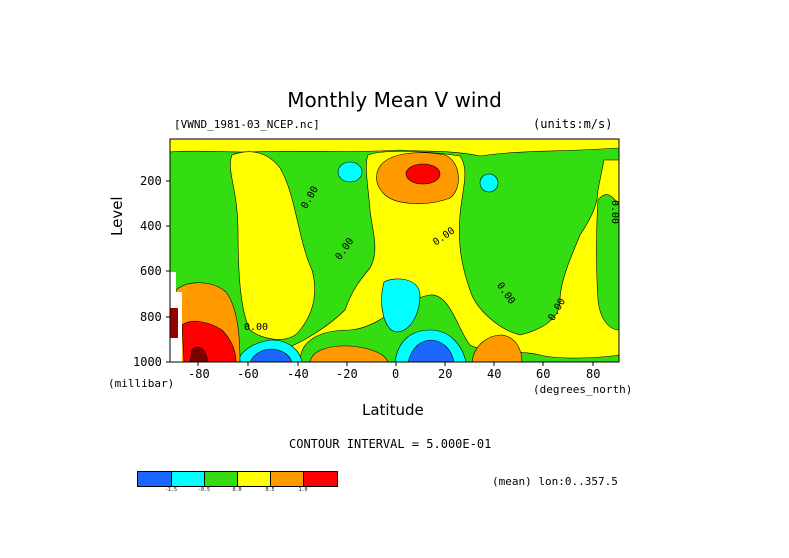 The image size is (789, 558). Describe the element at coordinates (151, 317) in the screenshot. I see `y-tick-label: 800` at that location.